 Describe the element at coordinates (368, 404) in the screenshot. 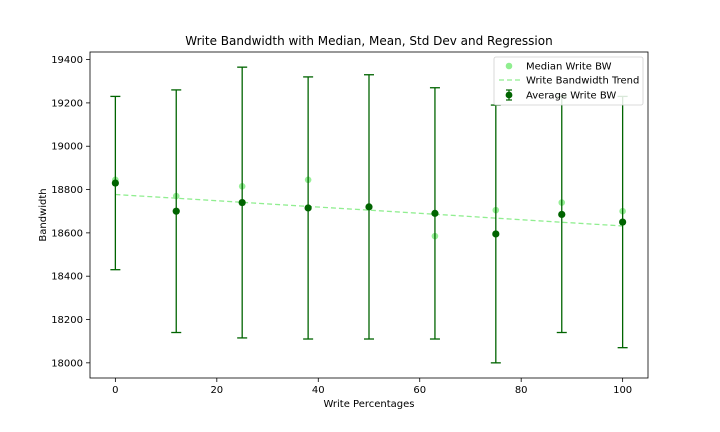

I see `x-axis-title: Write Percentages` at that location.